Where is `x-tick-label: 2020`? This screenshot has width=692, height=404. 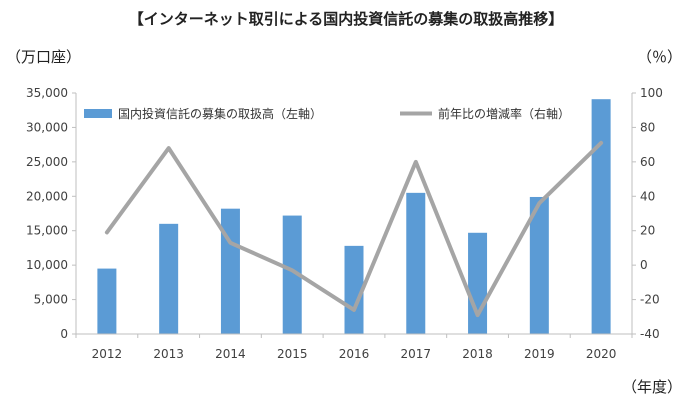
x-tick-label: 2020 is located at coordinates (601, 354).